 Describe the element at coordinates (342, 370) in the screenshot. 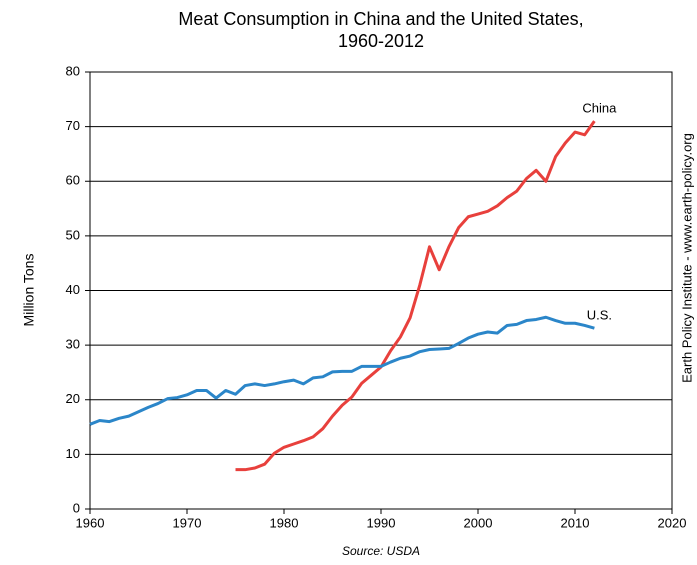

I see `line` at that location.